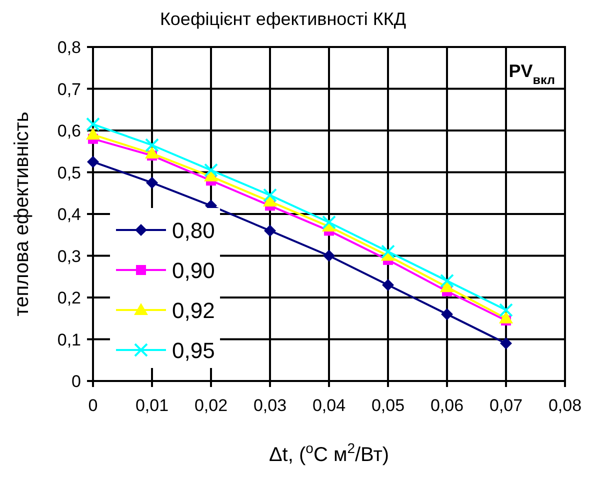 The image size is (593, 481). What do you see at coordinates (193, 350) in the screenshot?
I see `legend-label: 0,95` at bounding box center [193, 350].